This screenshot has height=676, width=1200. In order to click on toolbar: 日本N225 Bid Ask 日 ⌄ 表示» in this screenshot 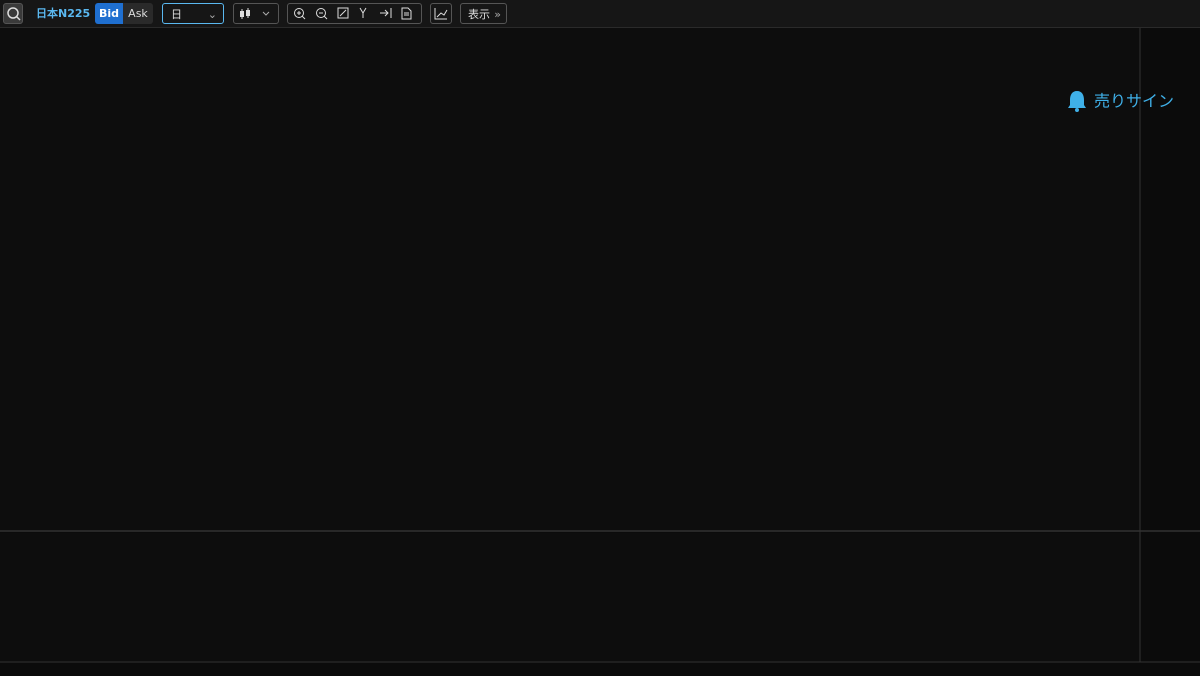, I will do `click(600, 14)`.